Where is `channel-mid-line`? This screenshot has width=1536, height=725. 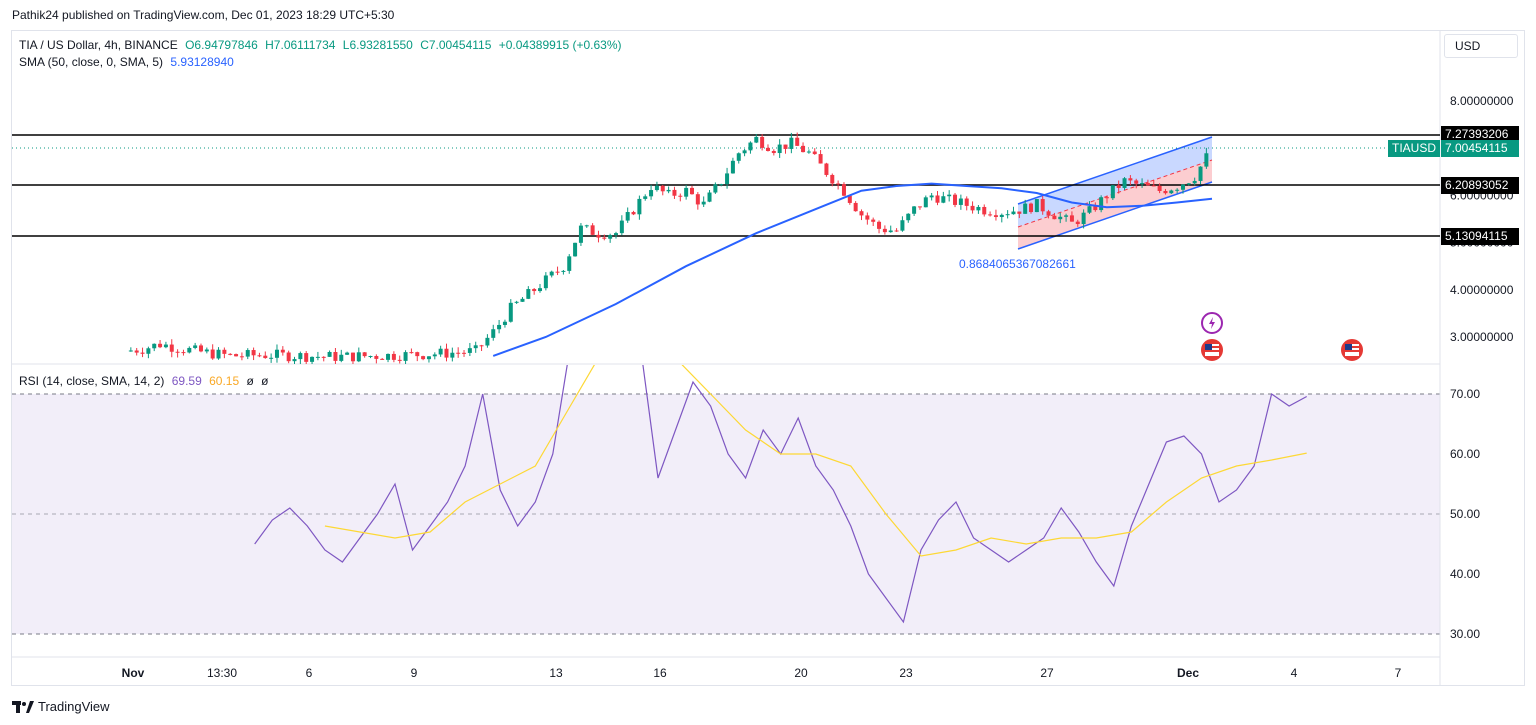
channel-mid-line is located at coordinates (1115, 193).